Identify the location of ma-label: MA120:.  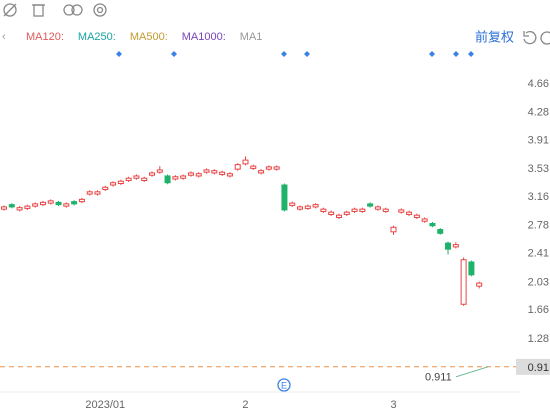
(45, 37).